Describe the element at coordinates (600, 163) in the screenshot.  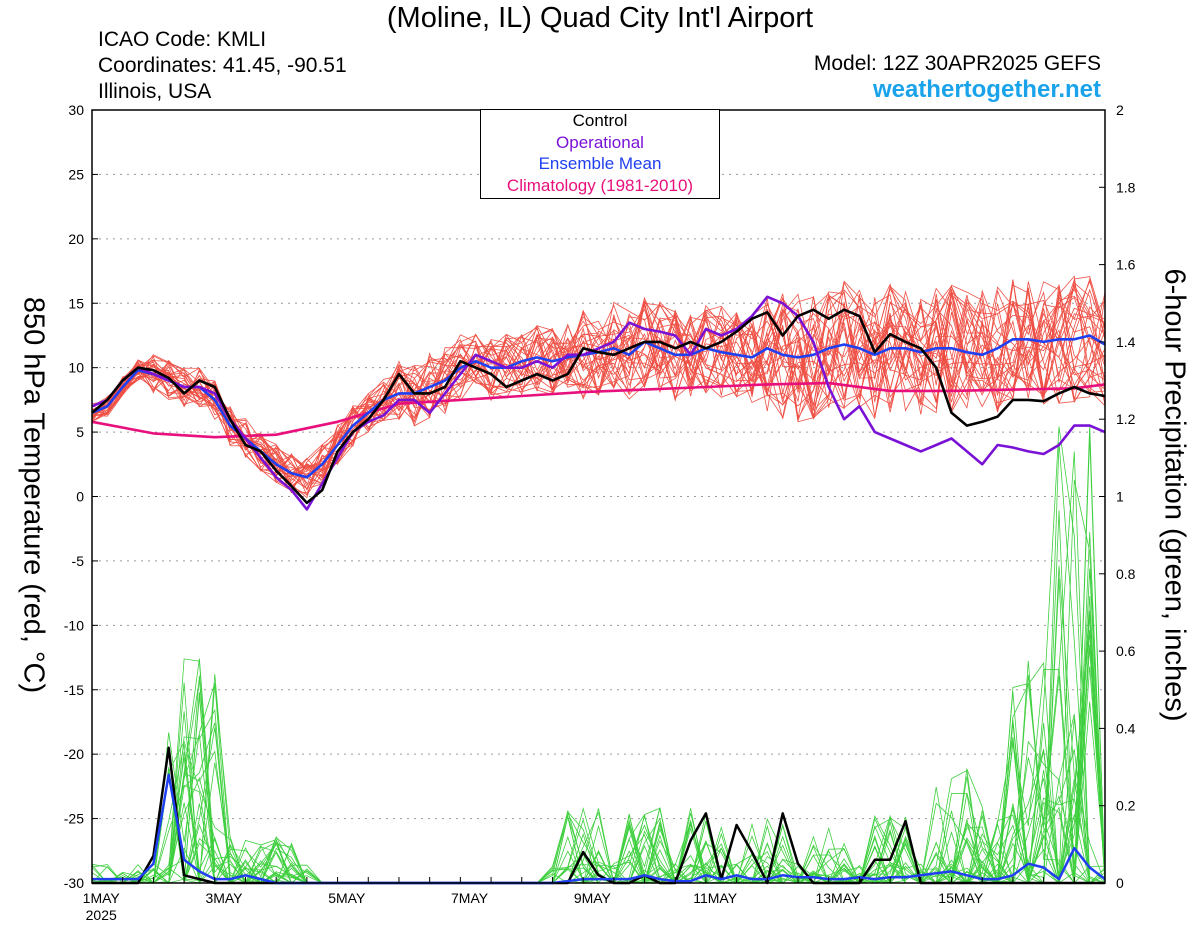
I see `legend-entry-ensemble-mean: Ensemble Mean` at that location.